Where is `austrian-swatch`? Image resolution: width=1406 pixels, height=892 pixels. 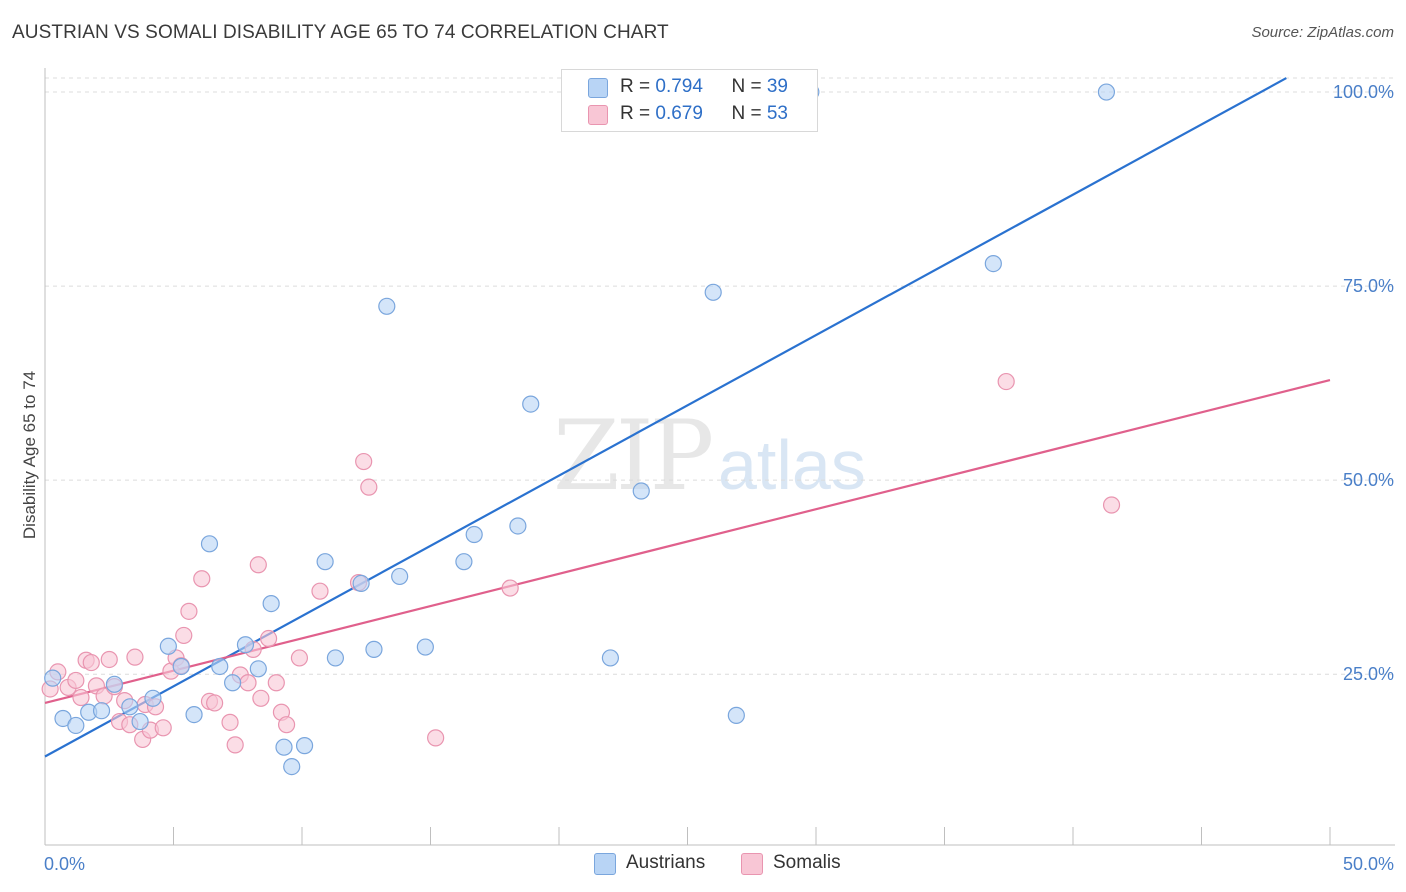
austrian-swatch is located at coordinates (598, 88).